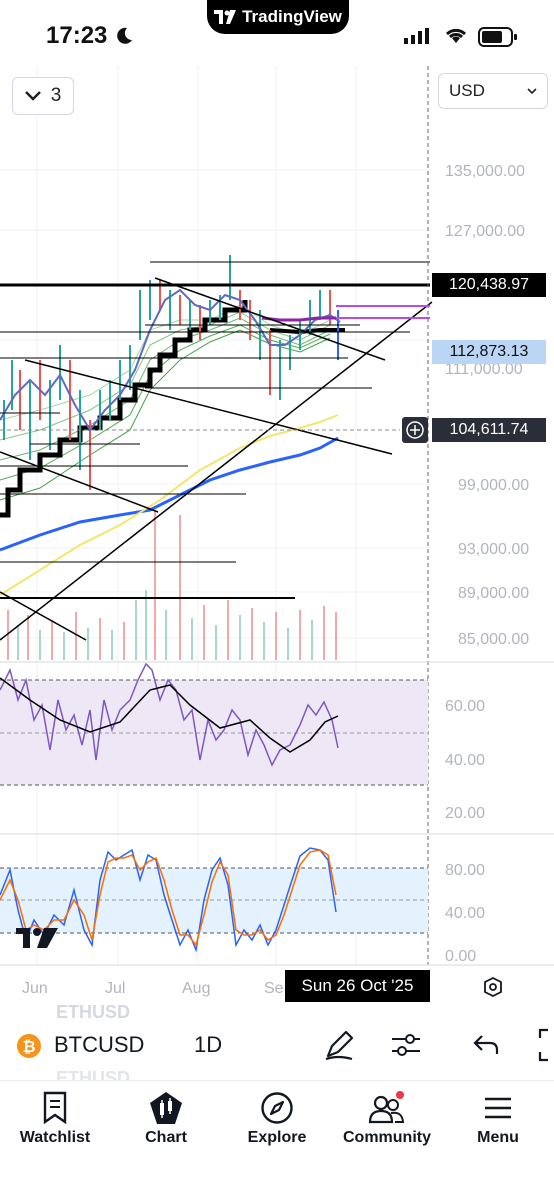 This screenshot has height=1200, width=554. What do you see at coordinates (124, 35) in the screenshot?
I see `moon-icon` at bounding box center [124, 35].